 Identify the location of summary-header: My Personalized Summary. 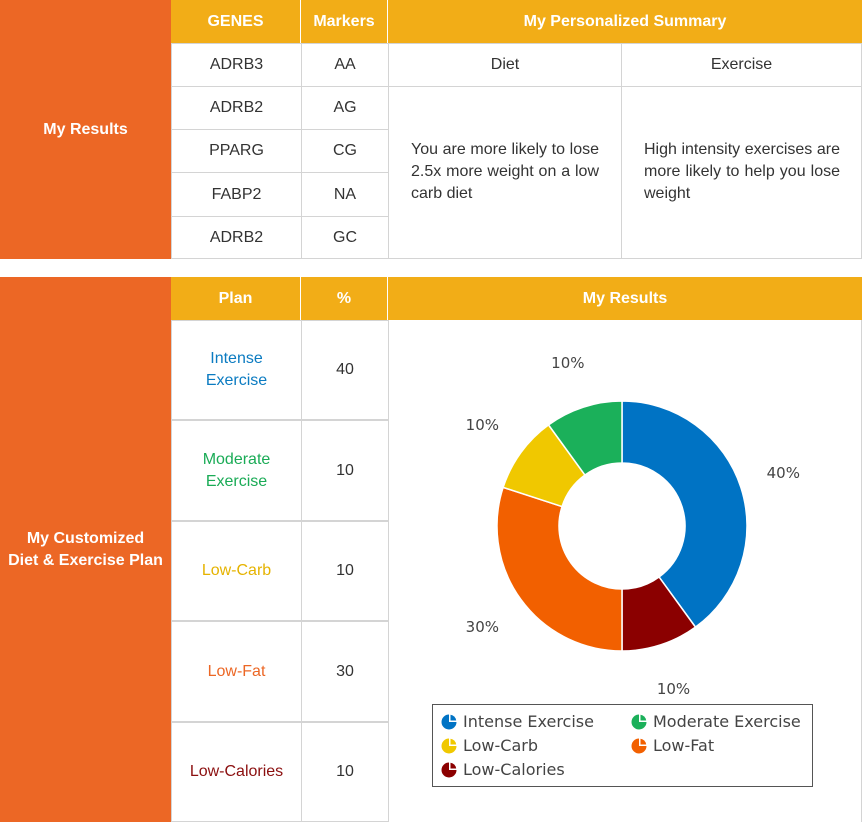
(625, 21).